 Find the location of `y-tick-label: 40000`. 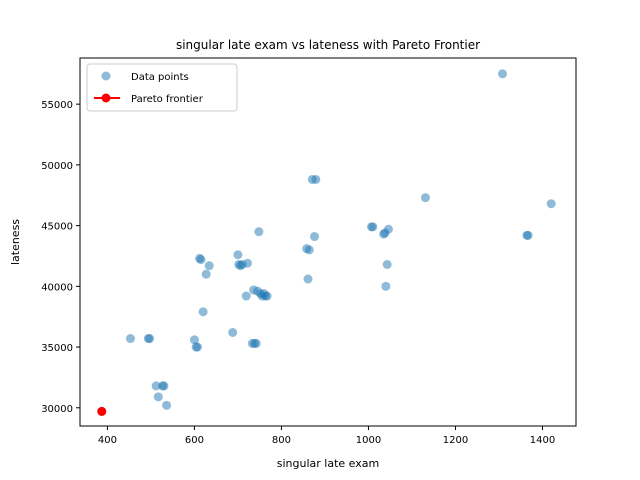

y-tick-label: 40000 is located at coordinates (57, 287).